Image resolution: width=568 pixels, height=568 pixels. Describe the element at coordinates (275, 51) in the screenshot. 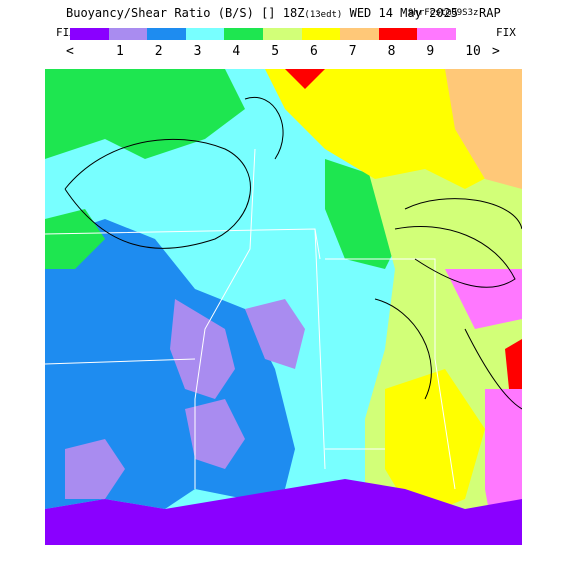

I see `legend-tick-label: 5` at that location.